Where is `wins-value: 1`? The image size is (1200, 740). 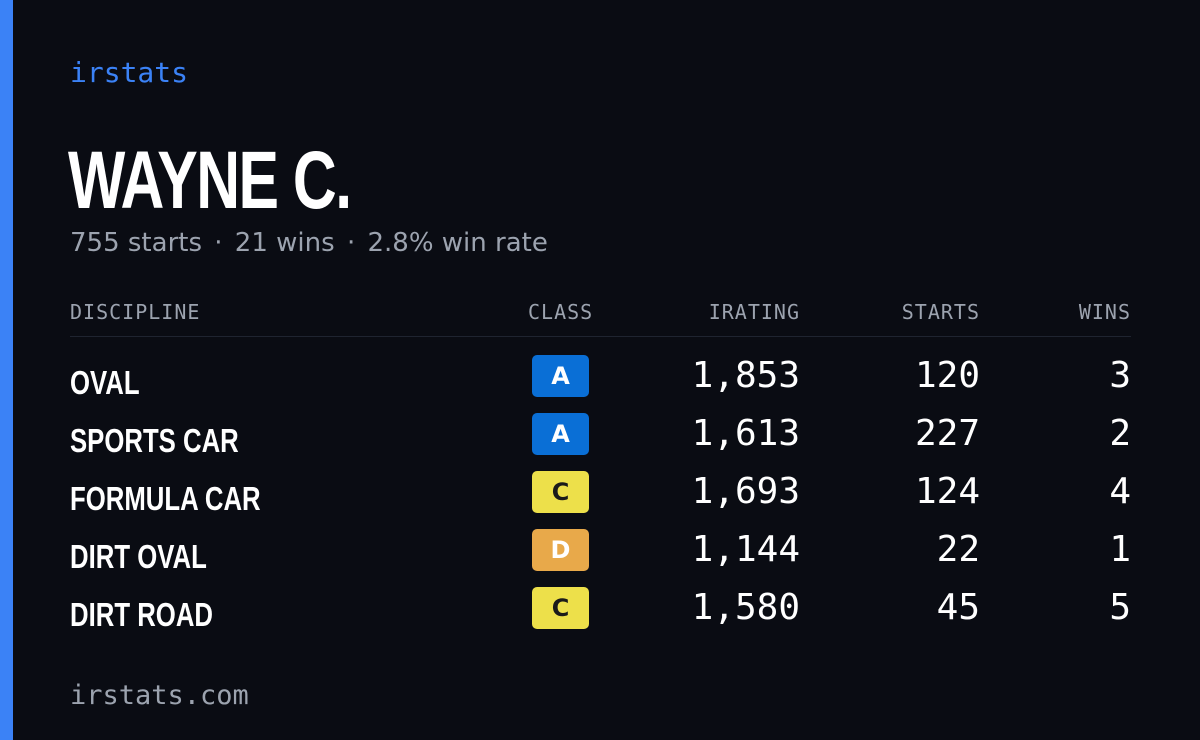 wins-value: 1 is located at coordinates (1120, 549).